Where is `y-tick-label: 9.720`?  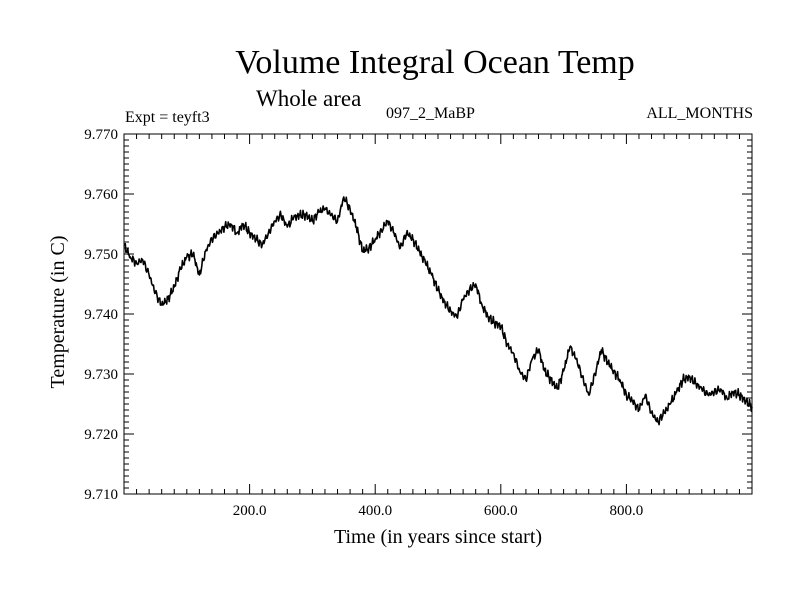 y-tick-label: 9.720 is located at coordinates (101, 435).